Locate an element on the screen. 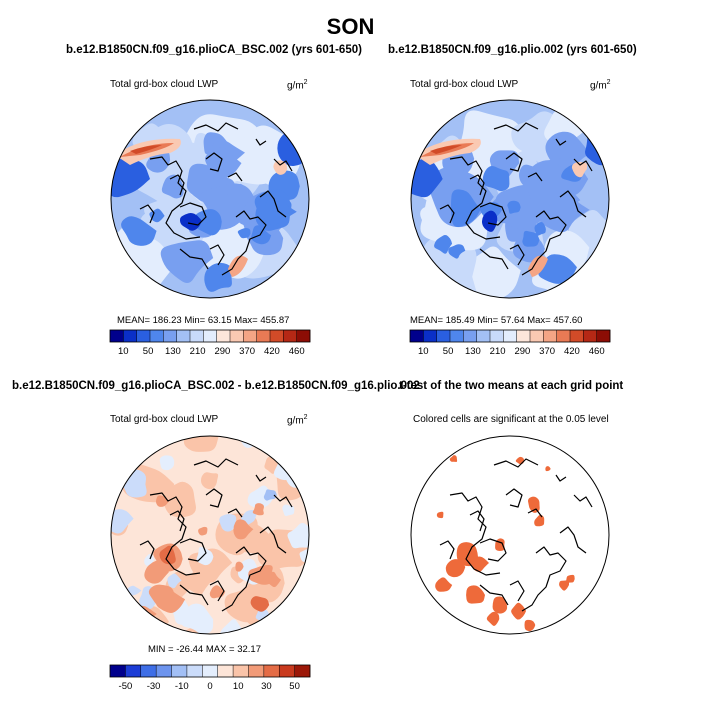 The height and width of the screenshot is (722, 701). colorbar-bottom-left: -50 -30 -10 0 10 30 50 is located at coordinates (210, 678).